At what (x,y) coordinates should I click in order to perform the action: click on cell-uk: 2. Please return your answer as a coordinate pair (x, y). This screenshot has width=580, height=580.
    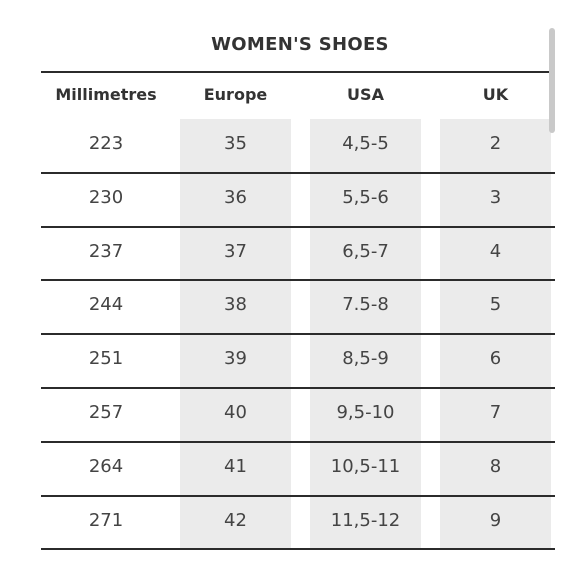
    Looking at the image, I should click on (495, 143).